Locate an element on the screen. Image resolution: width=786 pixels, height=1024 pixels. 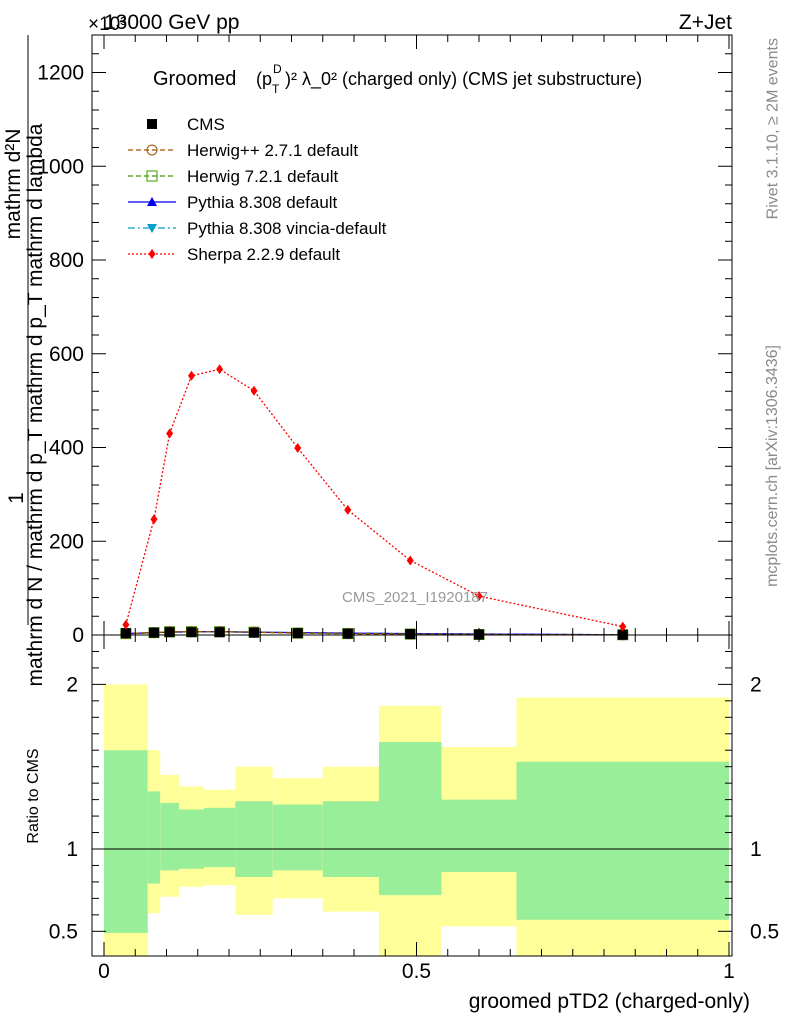
legend-label: Pythia 8.308 vincia-default is located at coordinates (287, 228).